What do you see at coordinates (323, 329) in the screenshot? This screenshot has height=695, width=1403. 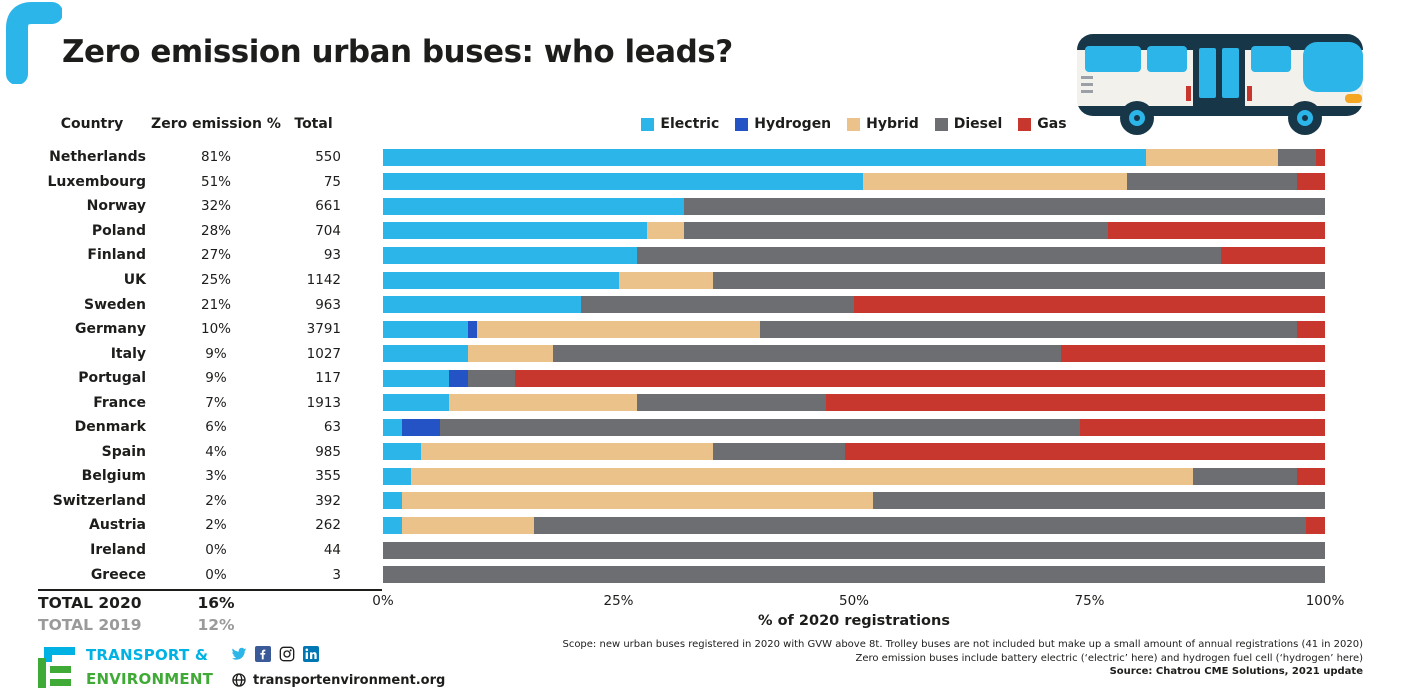 I see `total-value: 3791` at bounding box center [323, 329].